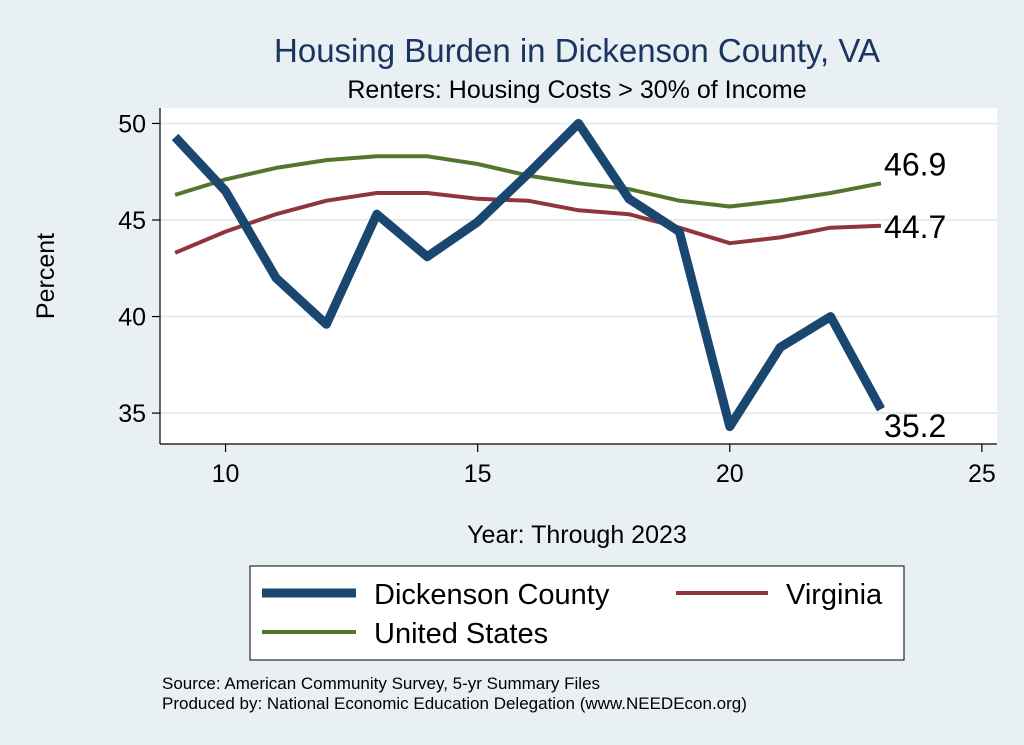 Image resolution: width=1024 pixels, height=745 pixels. I want to click on x-tick-label: 15, so click(478, 474).